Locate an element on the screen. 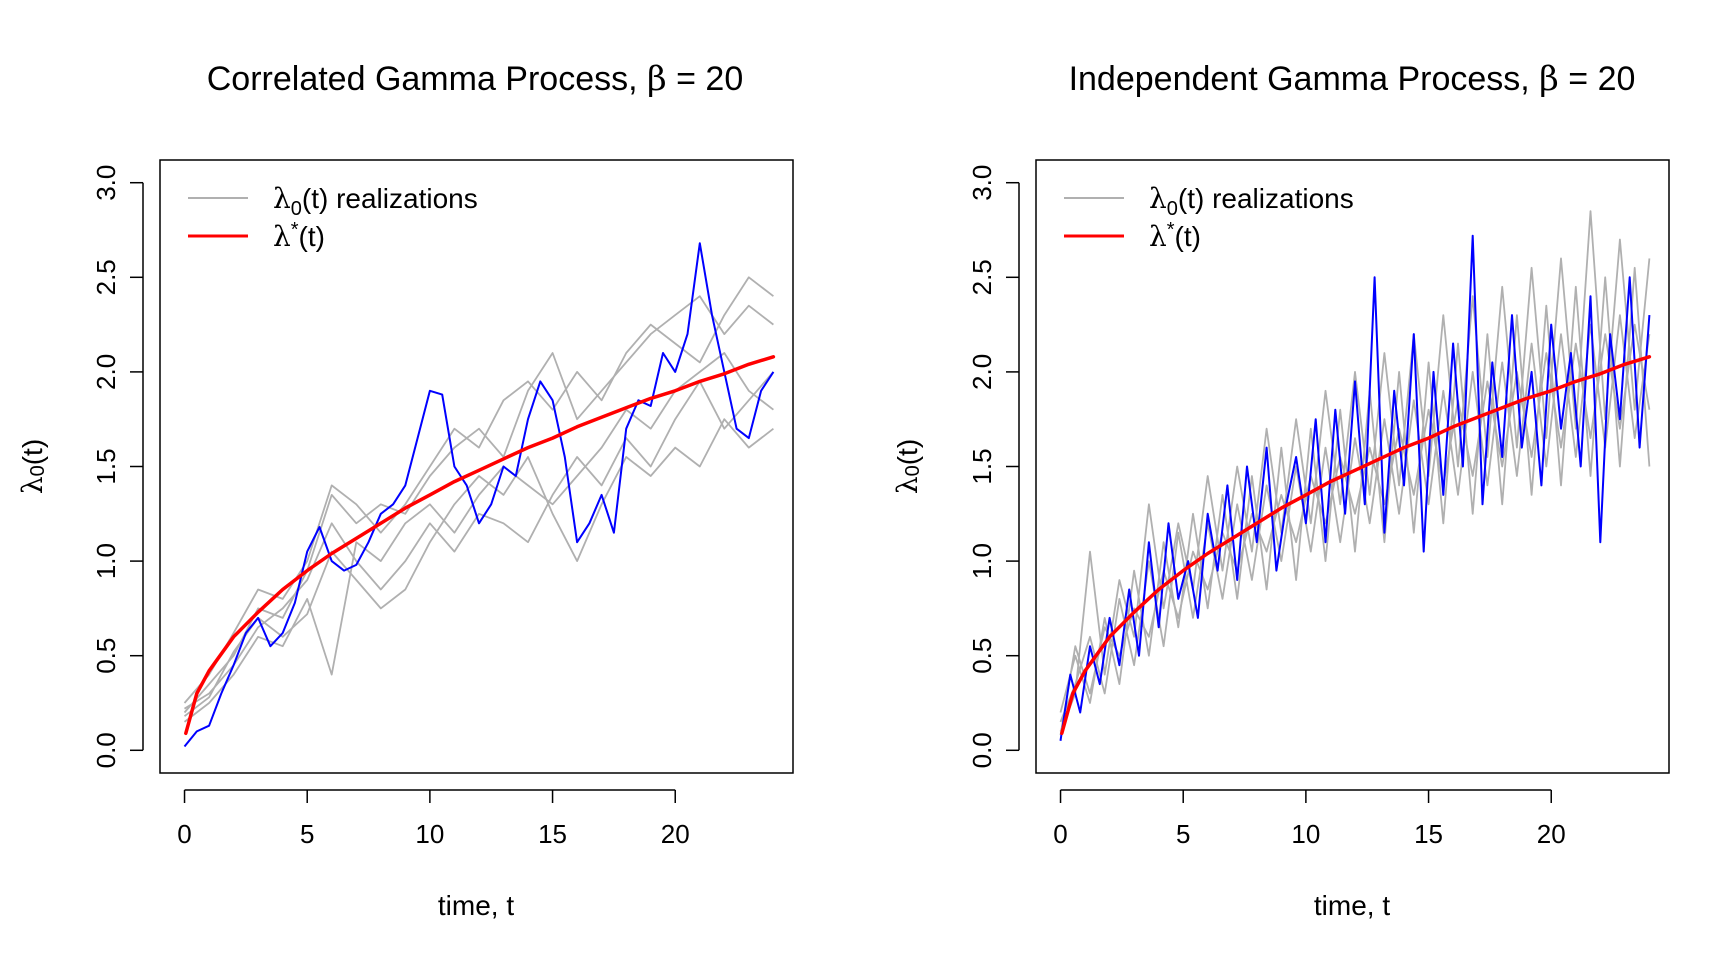  chart-title-text: Independent Gamma Process, is located at coordinates (1304, 79).